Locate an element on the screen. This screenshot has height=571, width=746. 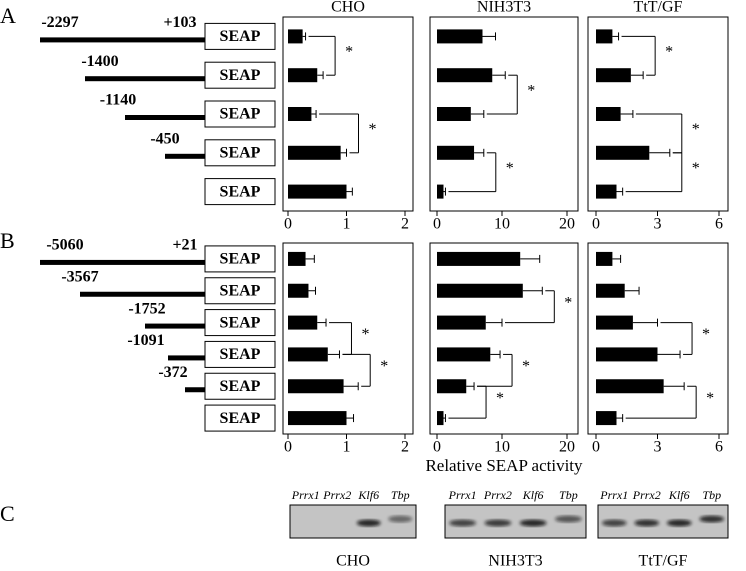
gel-caption: CHO is located at coordinates (353, 561).